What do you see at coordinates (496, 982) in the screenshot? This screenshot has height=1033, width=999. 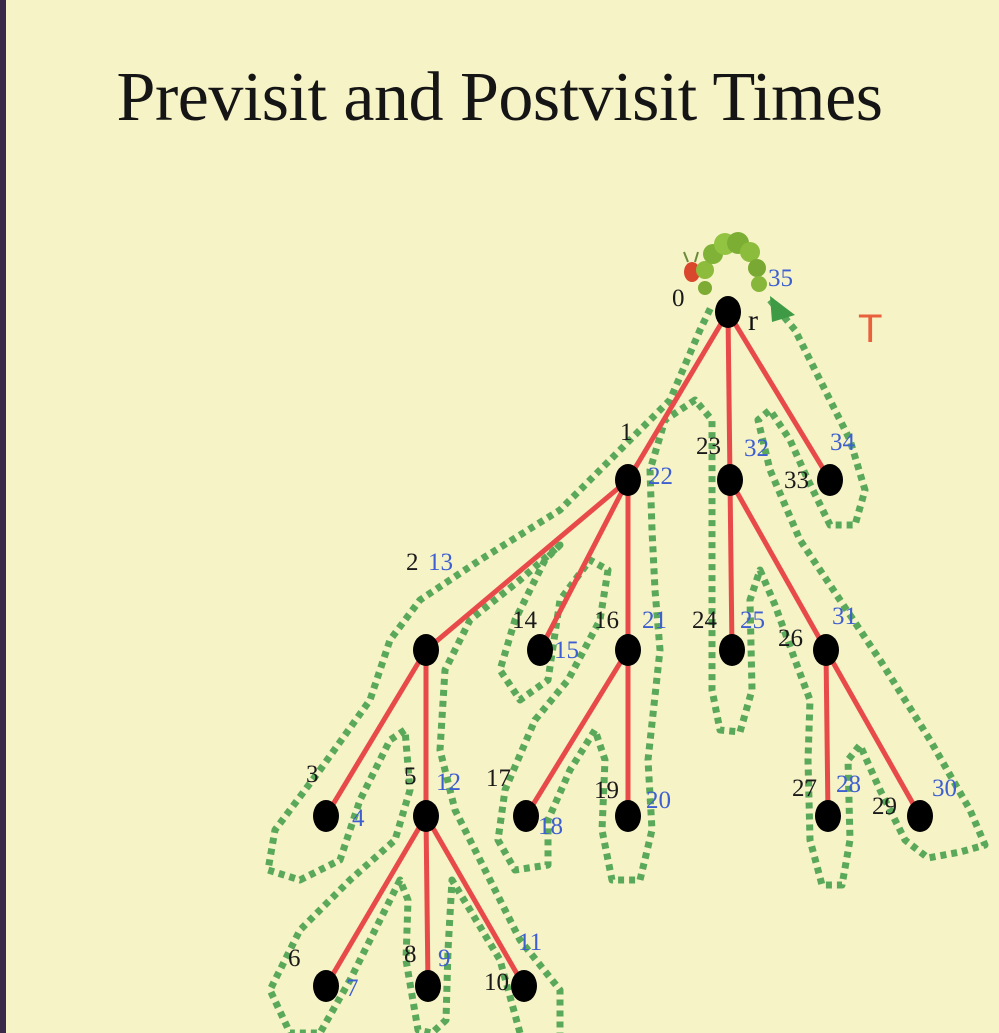 I see `previsit-time-label: 10` at bounding box center [496, 982].